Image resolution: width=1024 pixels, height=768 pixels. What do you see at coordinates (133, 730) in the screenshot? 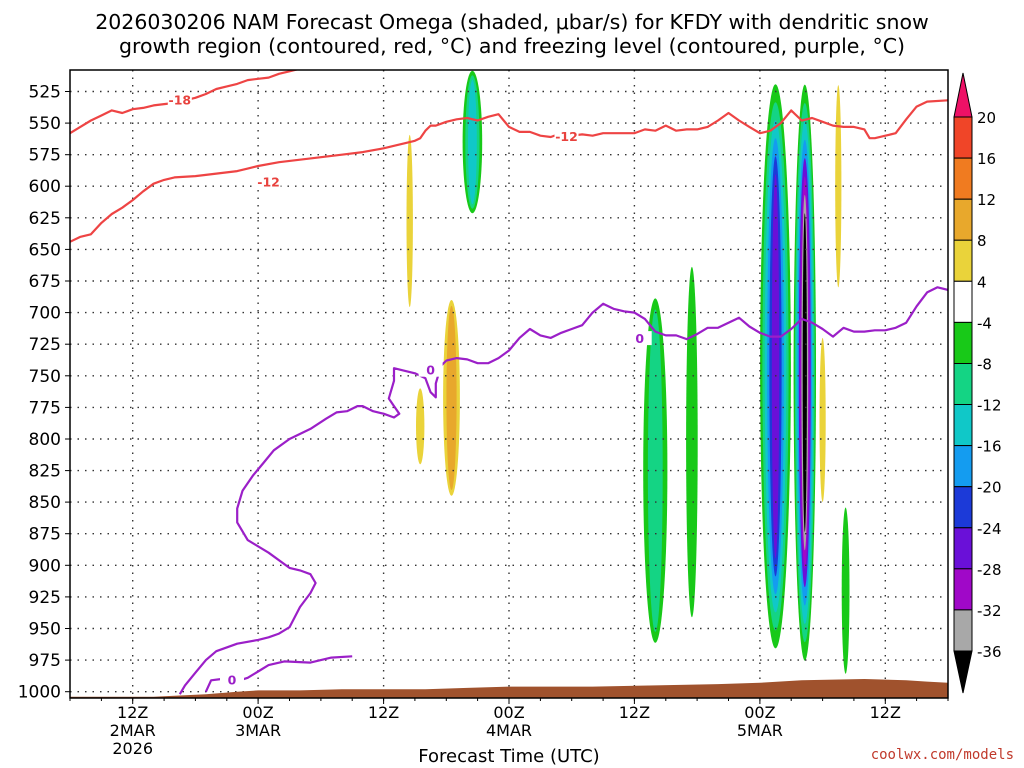
I see `tick-label-x-0-line-1: 2MAR` at bounding box center [133, 730].